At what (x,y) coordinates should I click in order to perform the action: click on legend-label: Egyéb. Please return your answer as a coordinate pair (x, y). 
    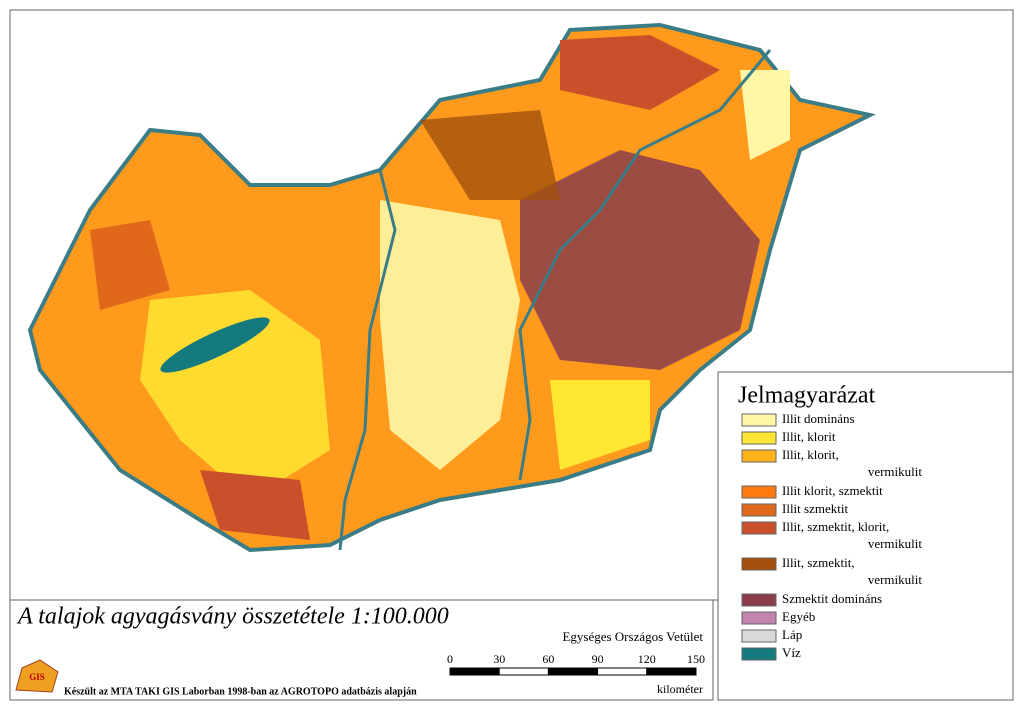
    Looking at the image, I should click on (798, 616).